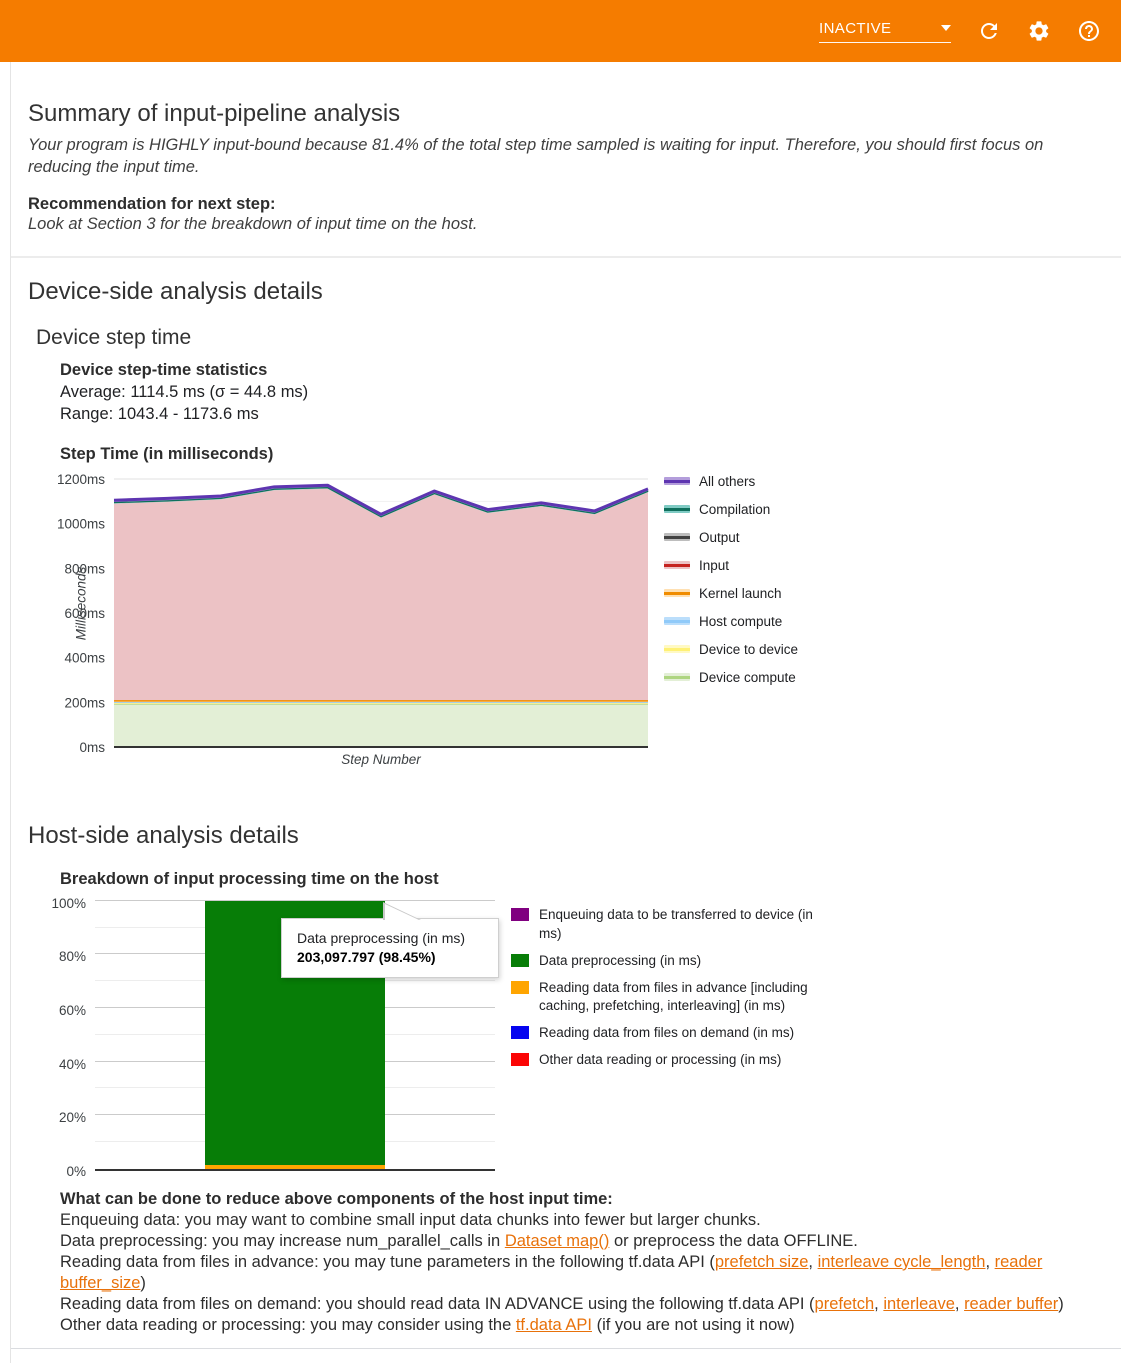  I want to click on legend-label: Compilation, so click(735, 509).